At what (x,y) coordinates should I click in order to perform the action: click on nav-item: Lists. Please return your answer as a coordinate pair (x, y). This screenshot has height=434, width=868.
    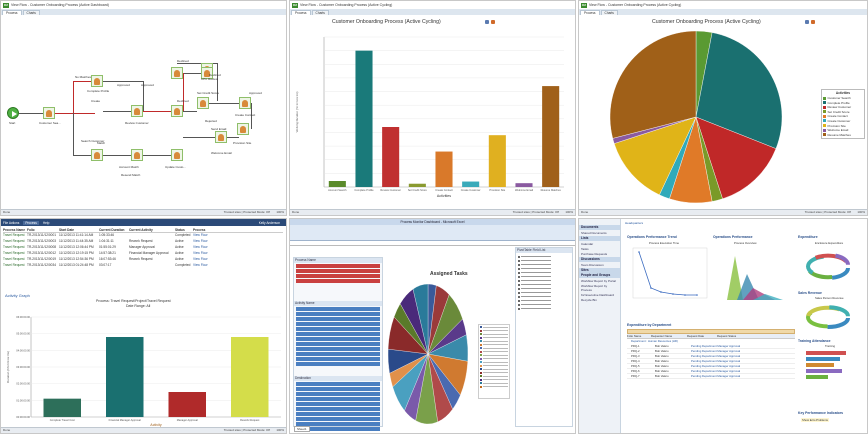
    Looking at the image, I should click on (599, 238).